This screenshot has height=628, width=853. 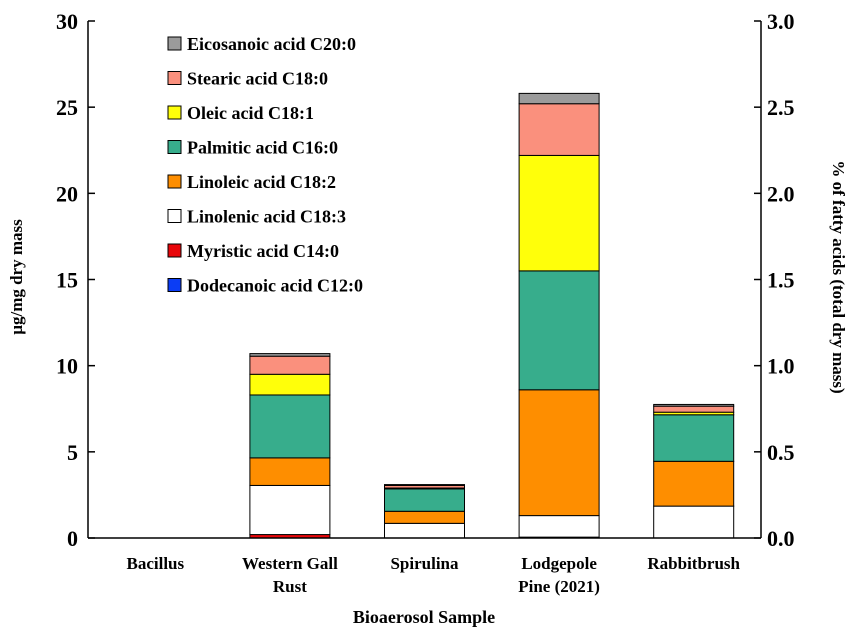 I want to click on x-tick-label: Pine (2021), so click(x=559, y=586).